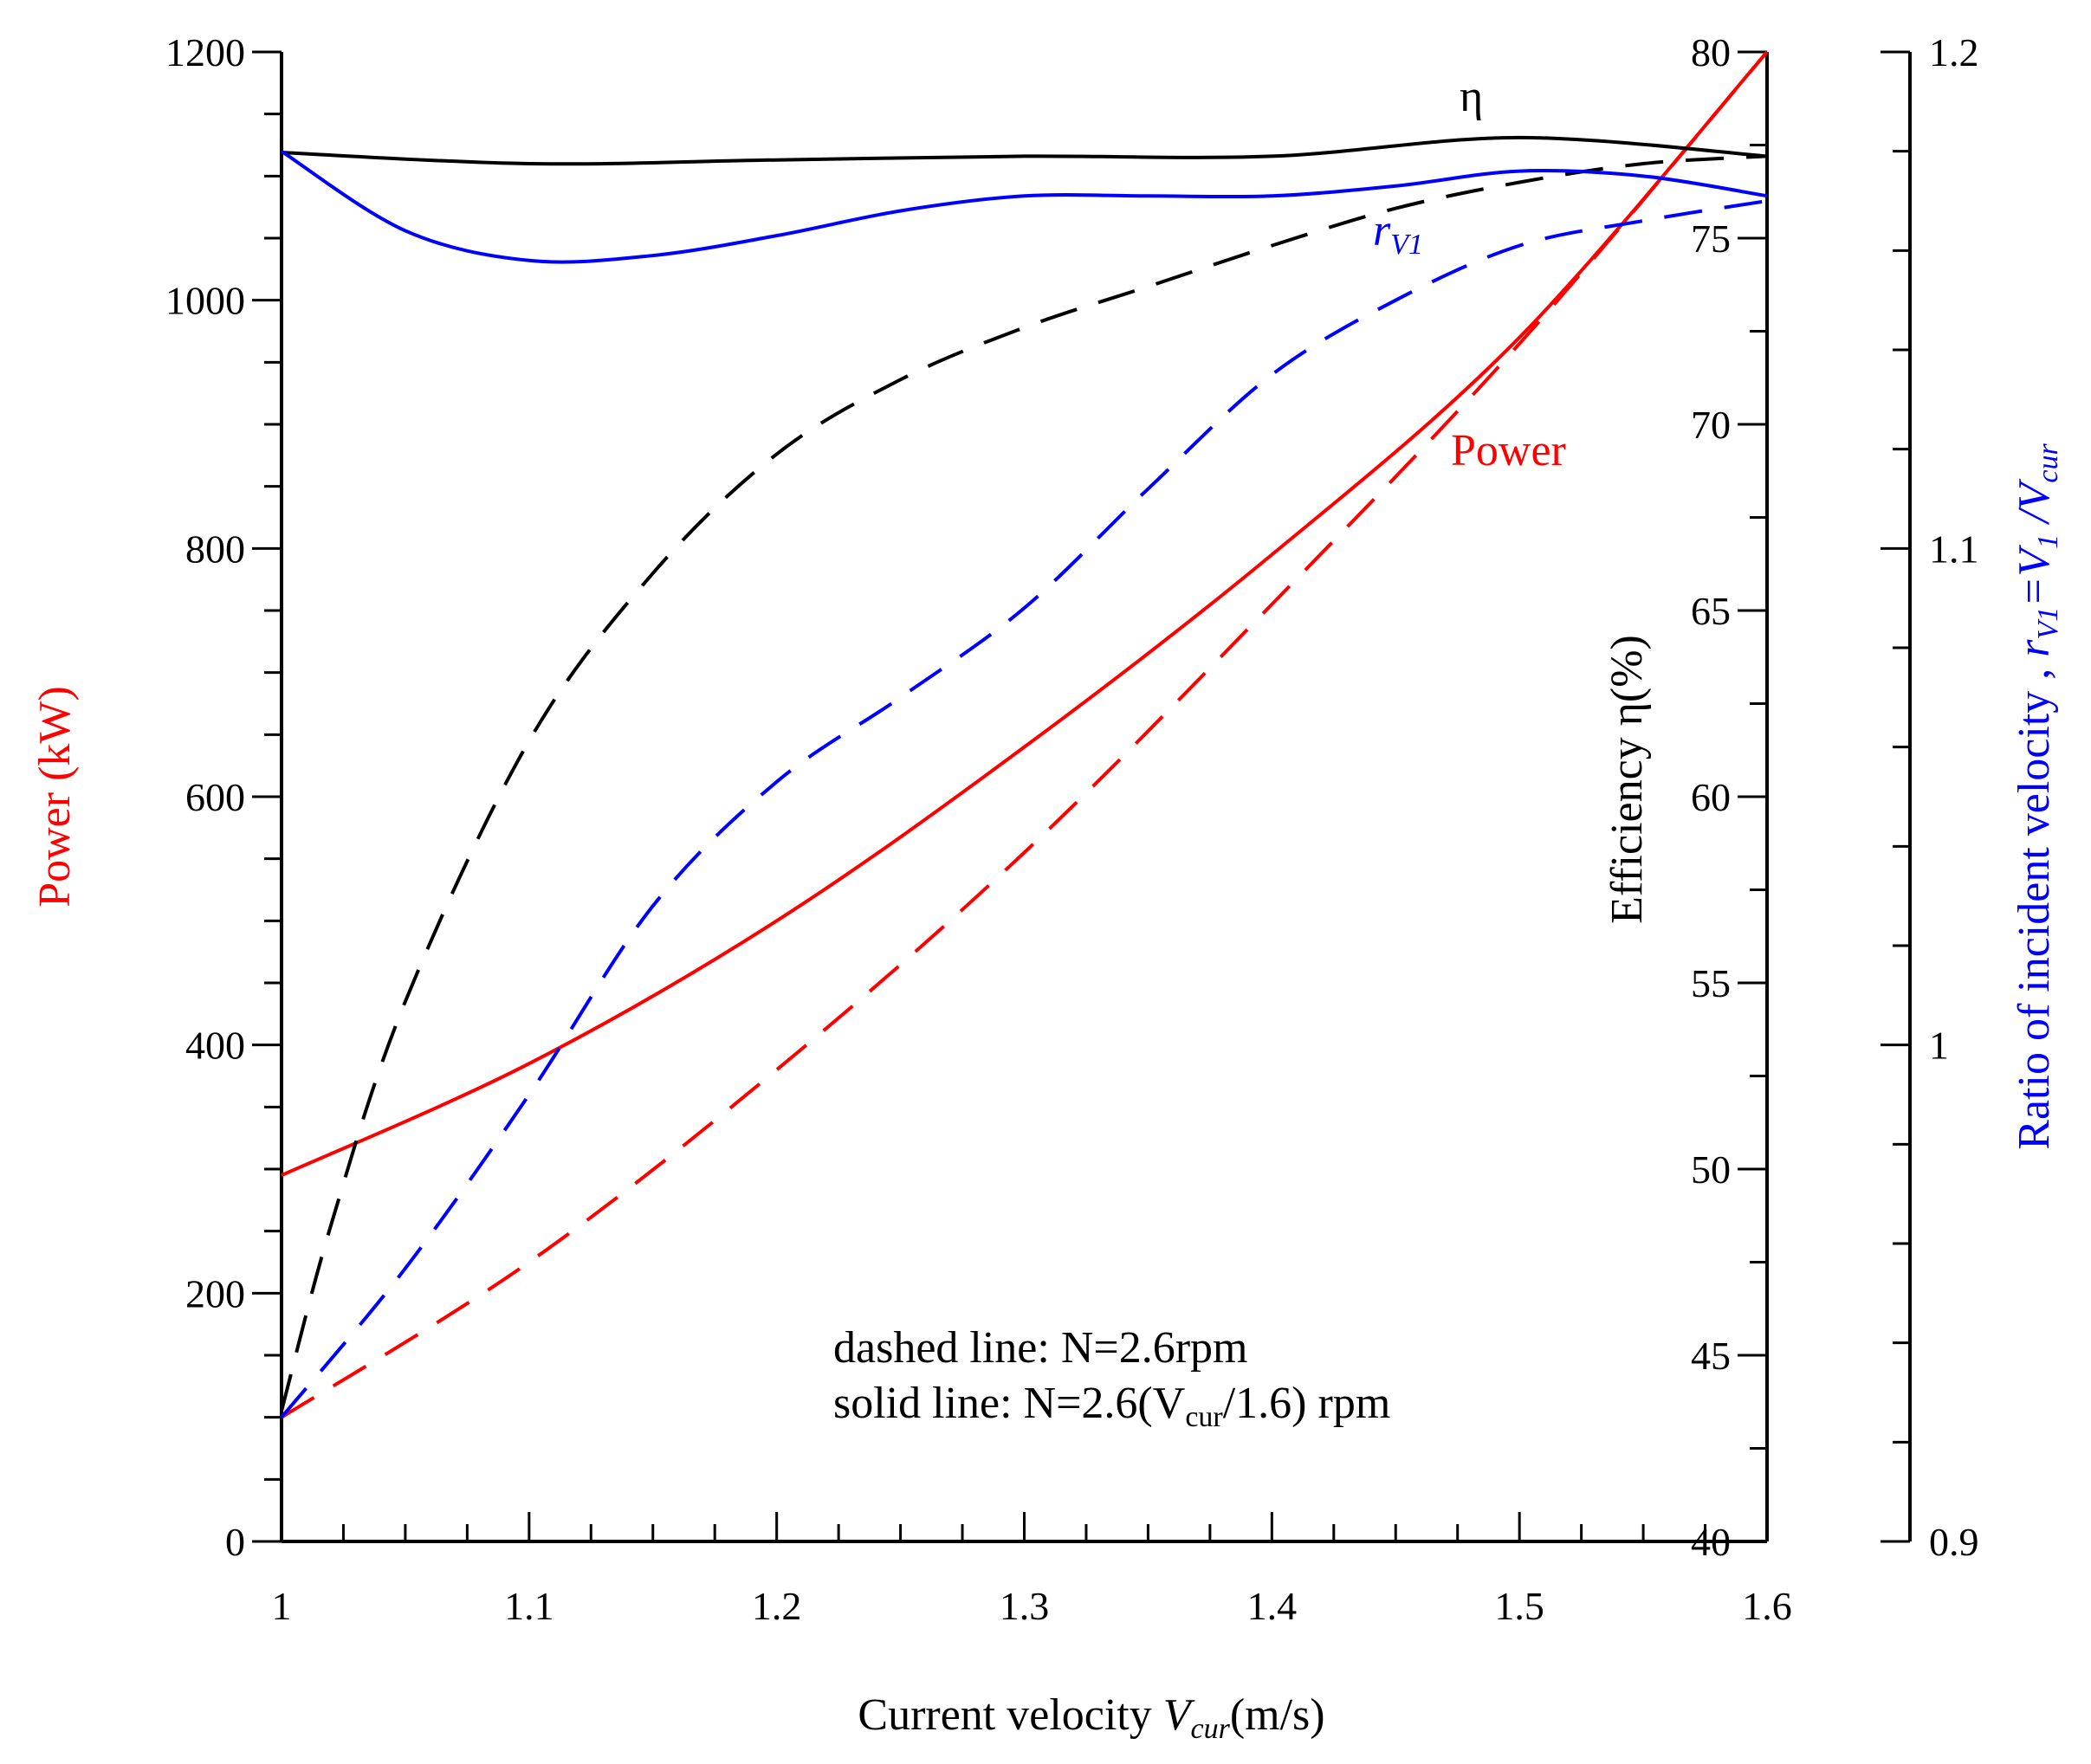 The width and height of the screenshot is (2091, 1764). Describe the element at coordinates (1711, 238) in the screenshot. I see `mid-tick-label: 75` at that location.